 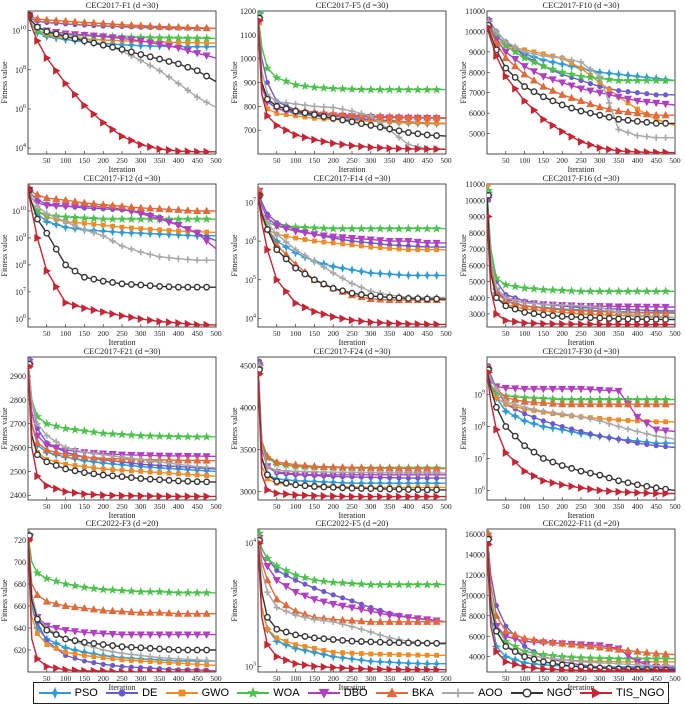 What do you see at coordinates (428, 506) in the screenshot?
I see `x-tick-label: 450` at bounding box center [428, 506].